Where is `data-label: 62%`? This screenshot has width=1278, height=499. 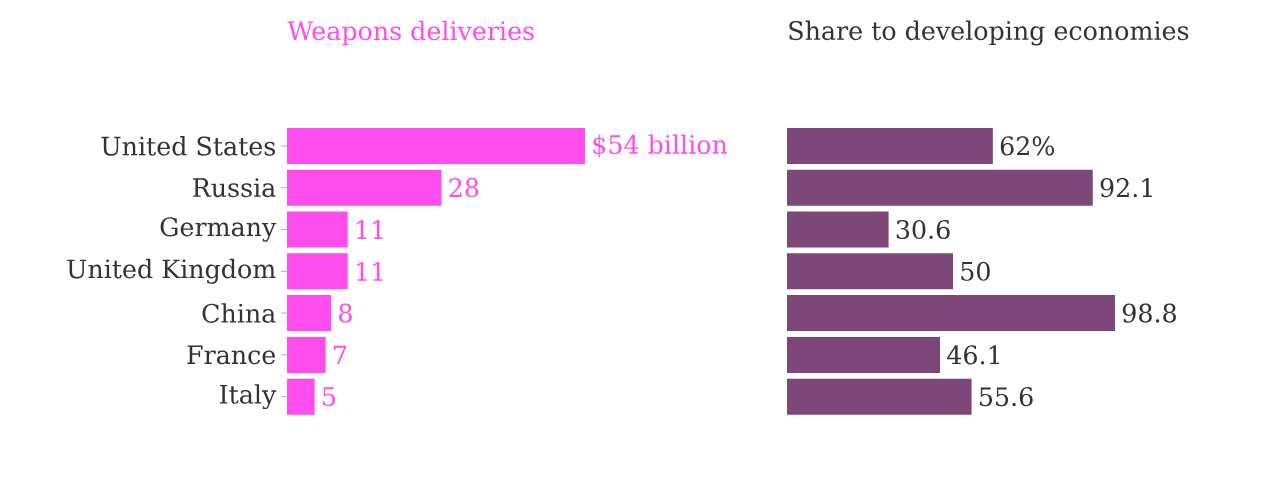
data-label: 62% is located at coordinates (1027, 146).